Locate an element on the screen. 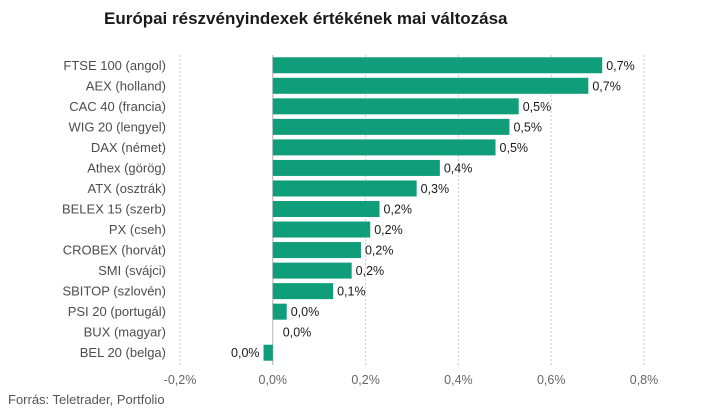  x-tick-label: 0,6% is located at coordinates (551, 380).